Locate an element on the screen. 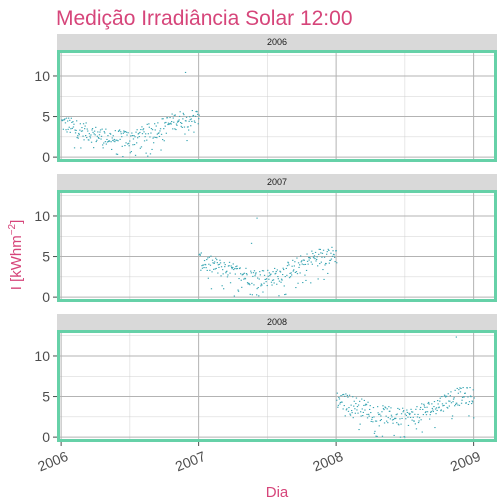  data-point-outlier is located at coordinates (251, 243).